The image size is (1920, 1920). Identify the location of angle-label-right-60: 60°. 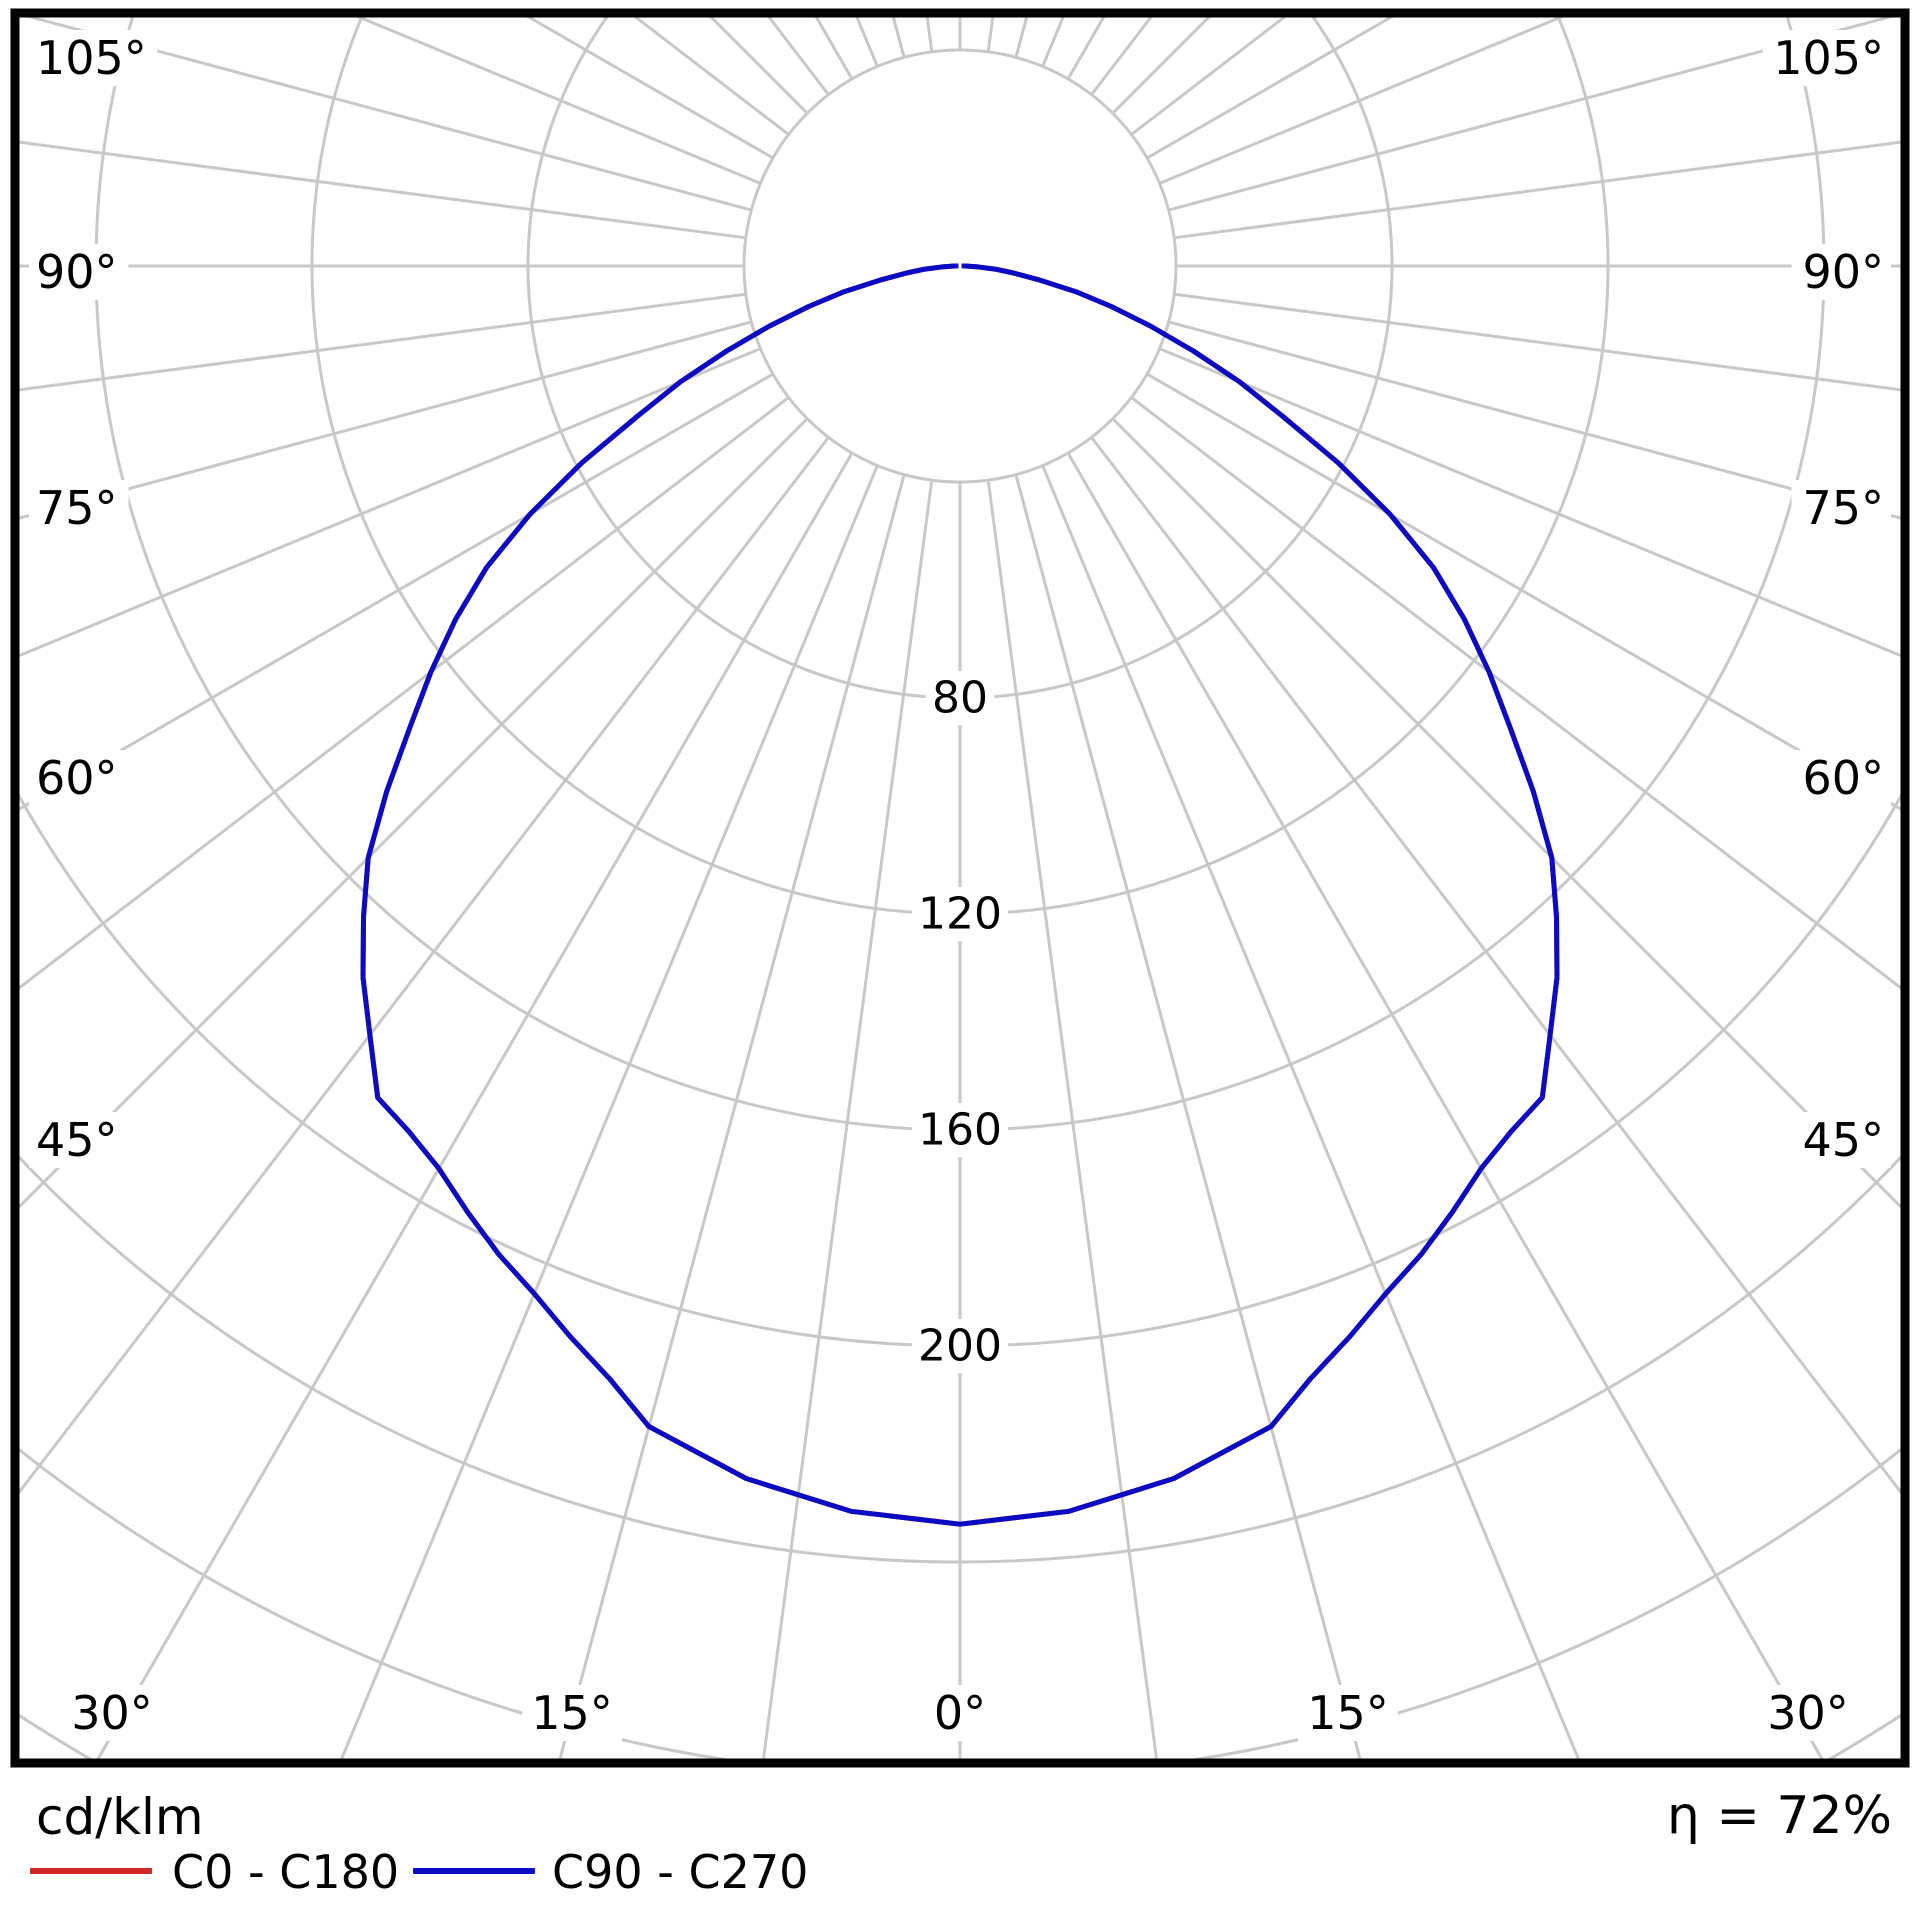
(1843, 778).